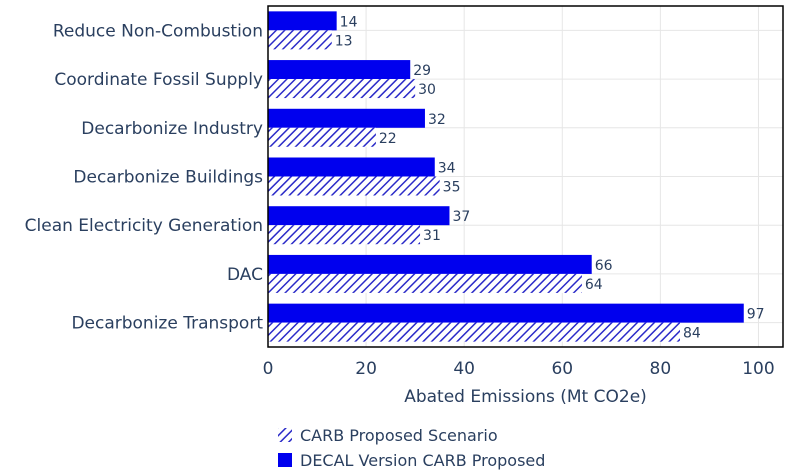 The image size is (800, 476). What do you see at coordinates (422, 460) in the screenshot?
I see `legend-label: DECAL Version CARB Proposed` at bounding box center [422, 460].